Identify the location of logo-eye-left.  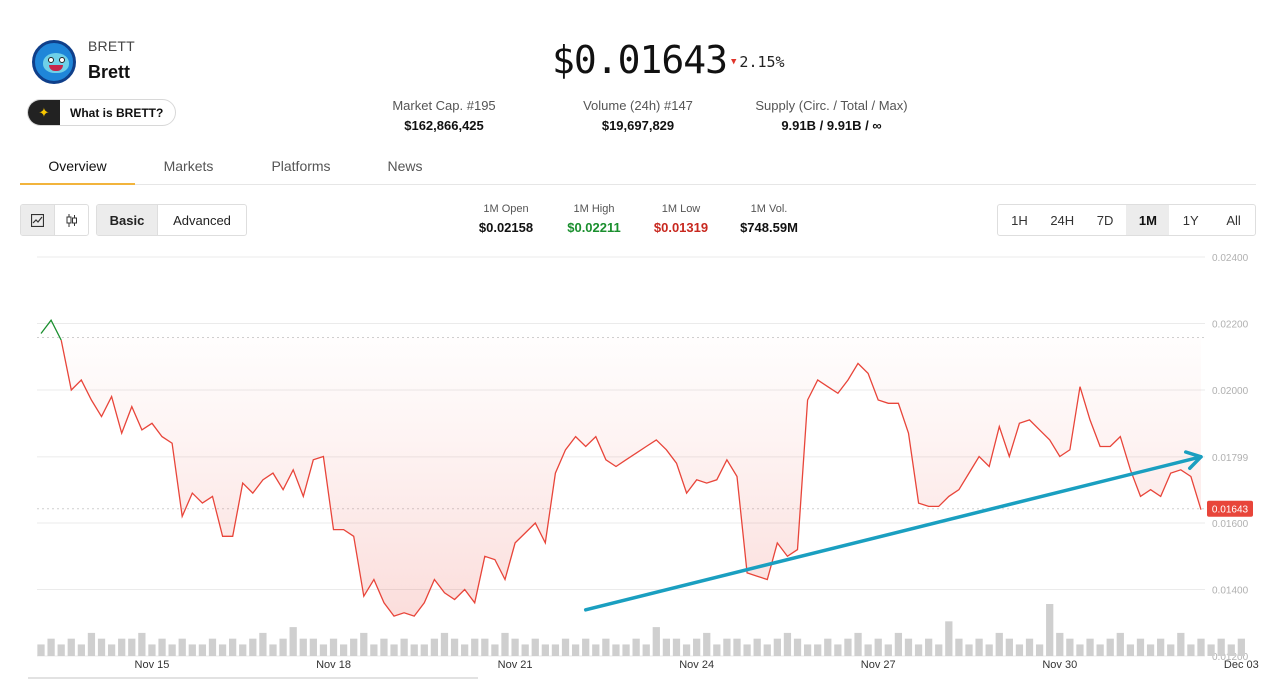
(51, 60).